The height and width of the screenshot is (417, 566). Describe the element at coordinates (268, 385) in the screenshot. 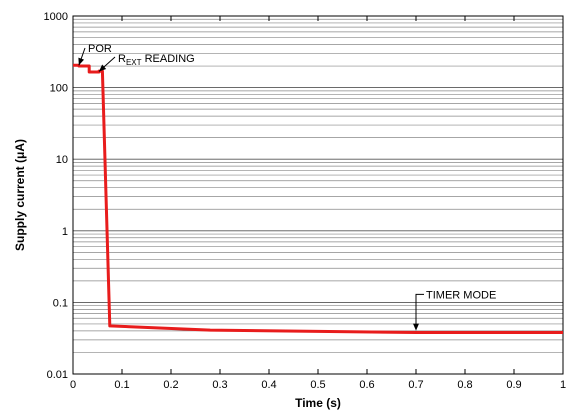

I see `x-tick-label: 0.4` at that location.